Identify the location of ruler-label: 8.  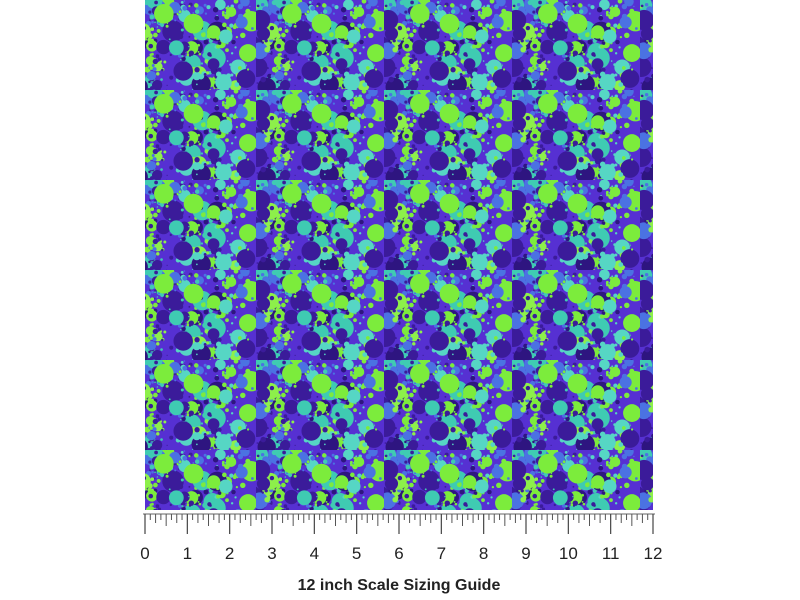
(483, 553).